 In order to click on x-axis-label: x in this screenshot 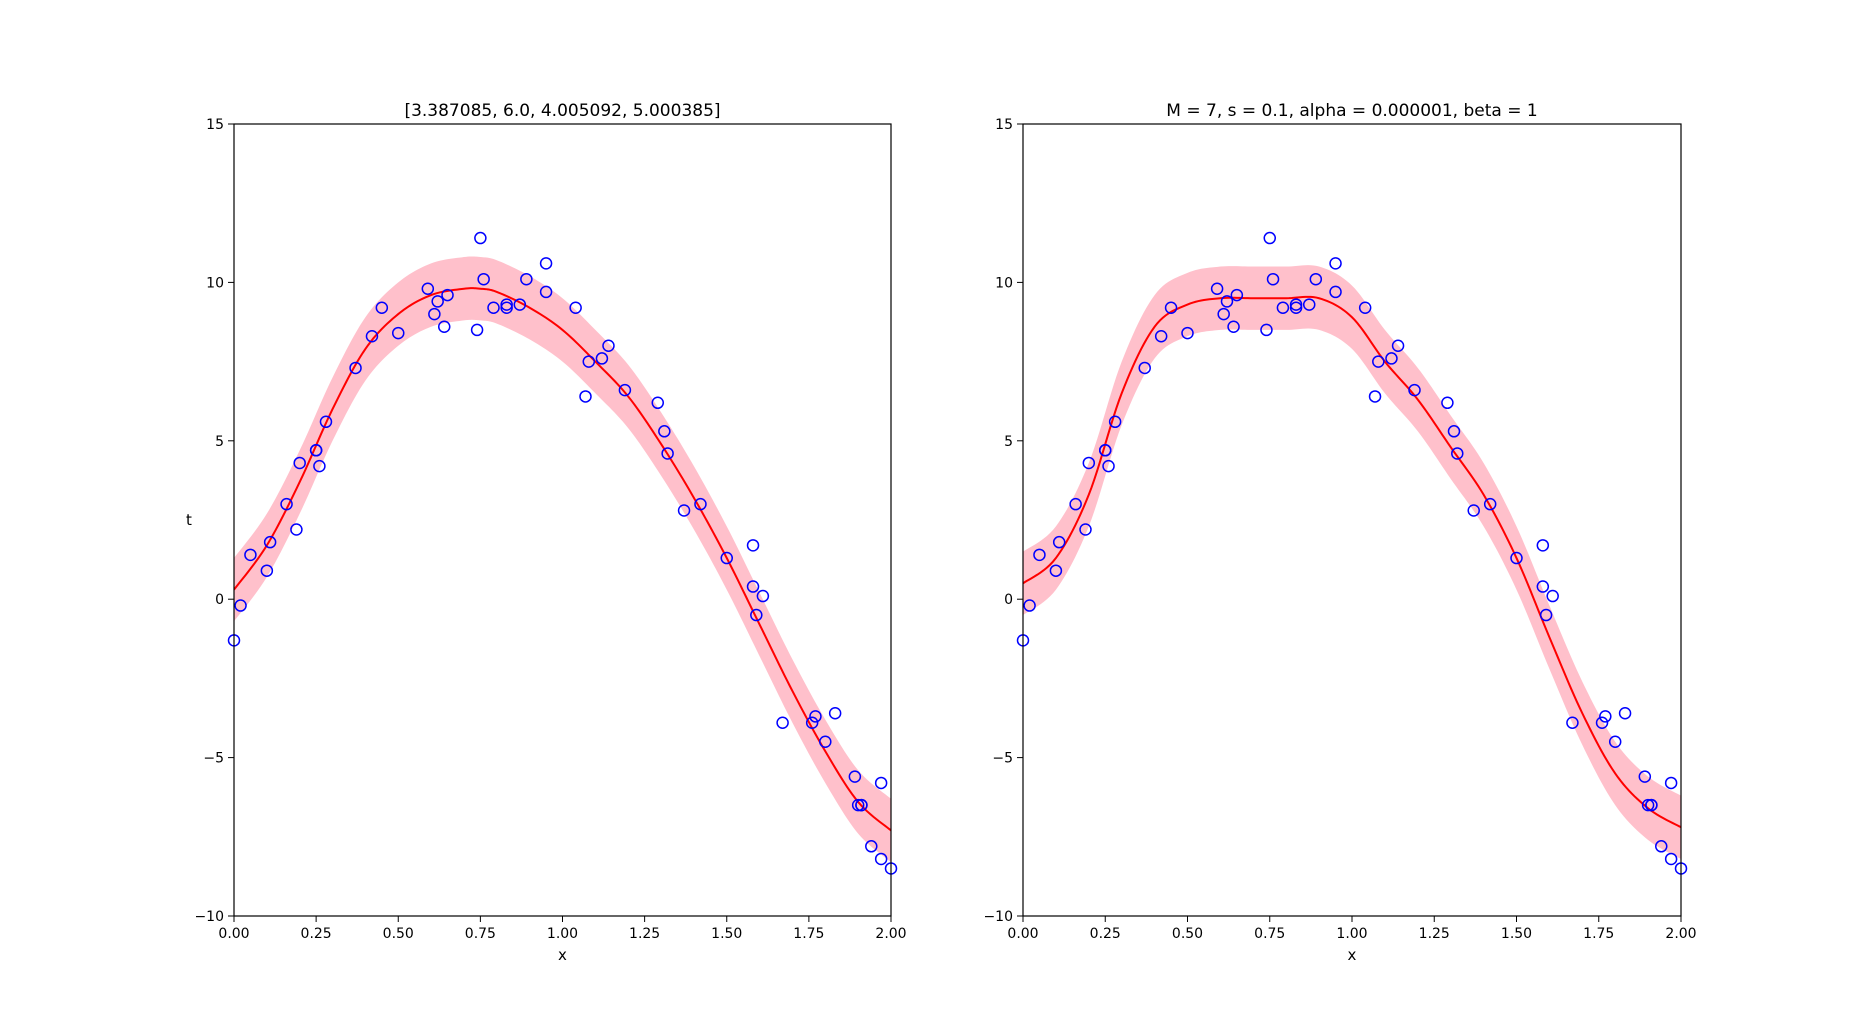, I will do `click(1352, 955)`.